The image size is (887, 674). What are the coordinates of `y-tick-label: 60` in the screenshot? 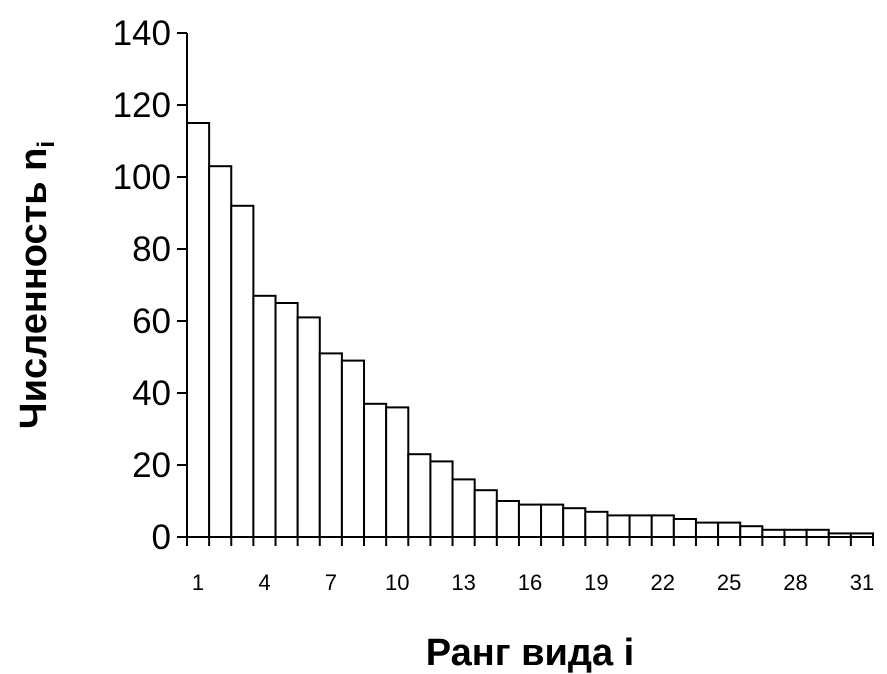 It's located at (151, 321).